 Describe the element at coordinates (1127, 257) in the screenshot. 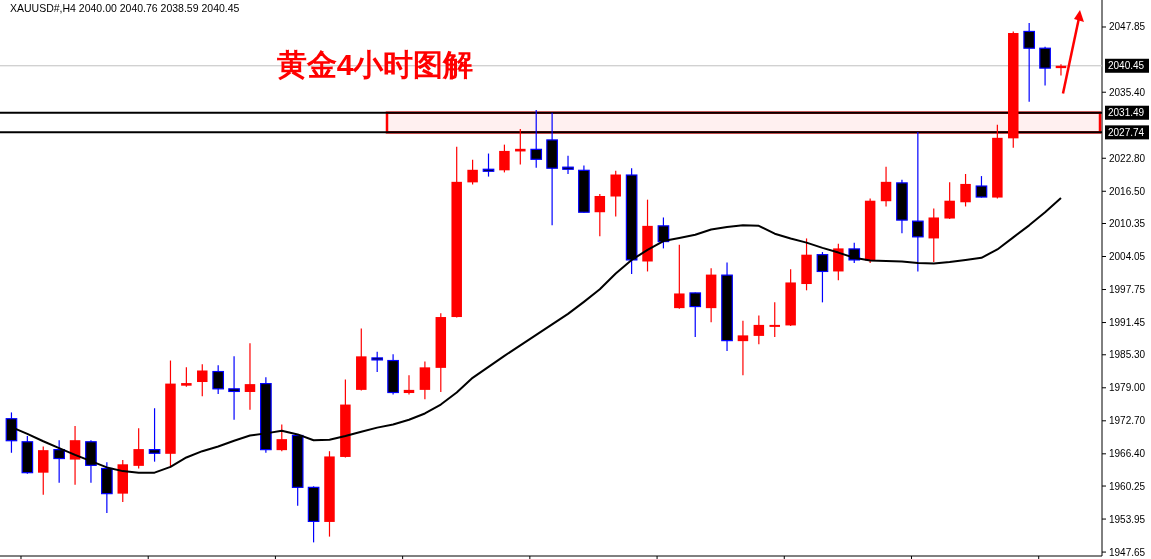

I see `y-tick-label: 2004.05` at that location.